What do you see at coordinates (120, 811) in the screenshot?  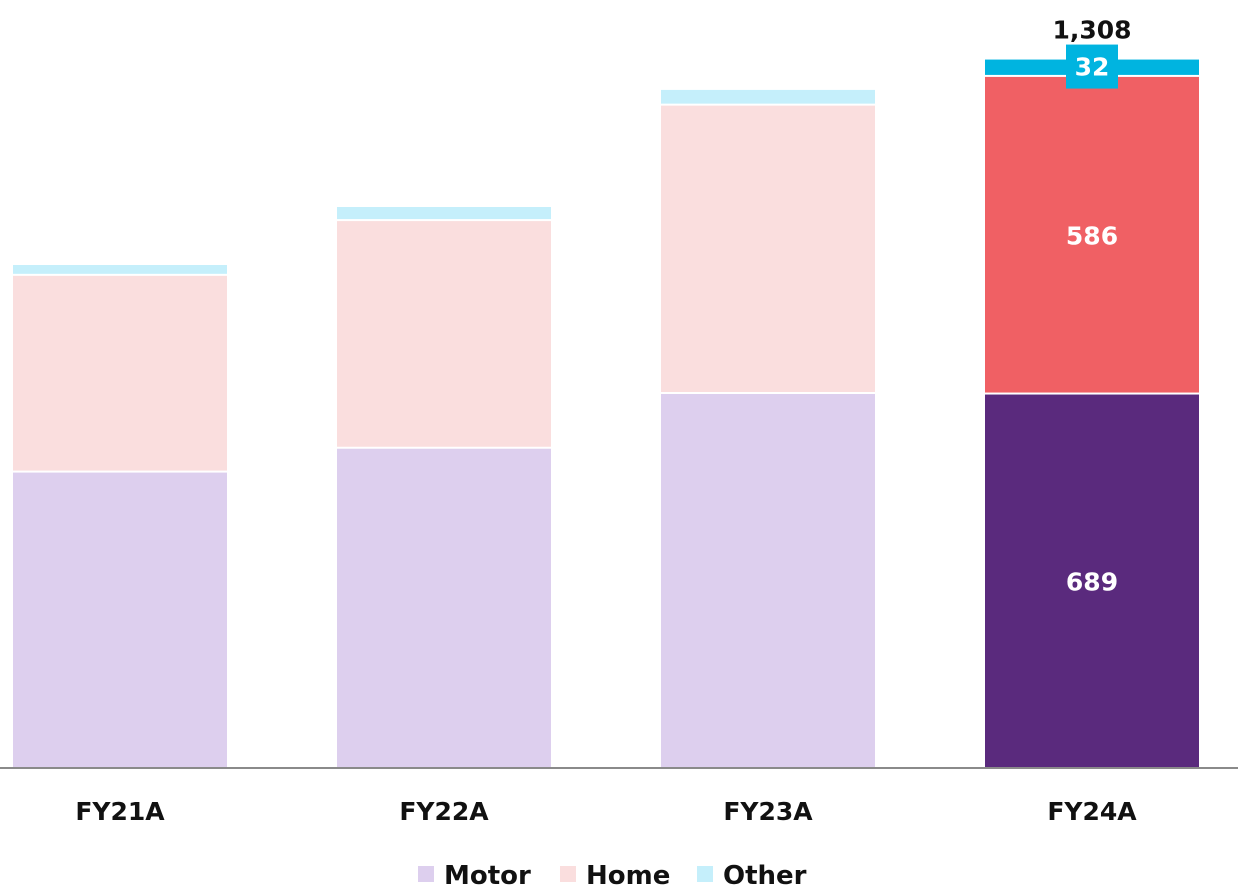 I see `x-tick-label-fy21a: FY21A` at bounding box center [120, 811].